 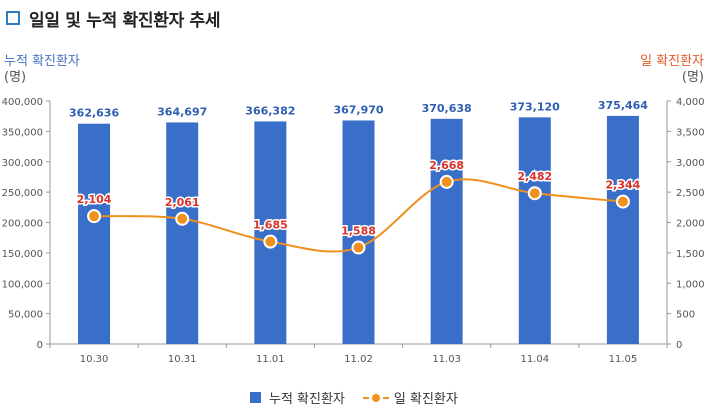 I want to click on right-axis-unit: (명), so click(x=692, y=77).